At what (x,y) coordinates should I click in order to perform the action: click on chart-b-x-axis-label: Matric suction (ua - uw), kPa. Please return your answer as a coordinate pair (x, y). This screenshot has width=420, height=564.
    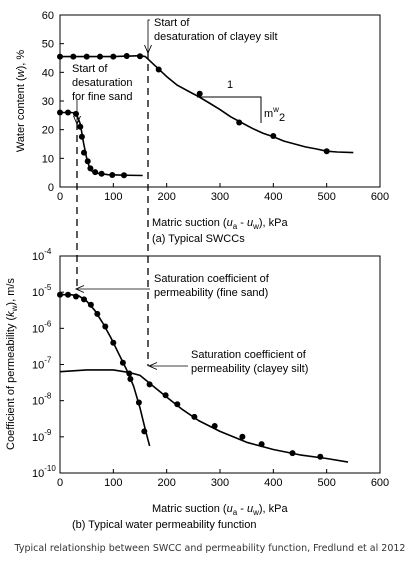
    Looking at the image, I should click on (220, 510).